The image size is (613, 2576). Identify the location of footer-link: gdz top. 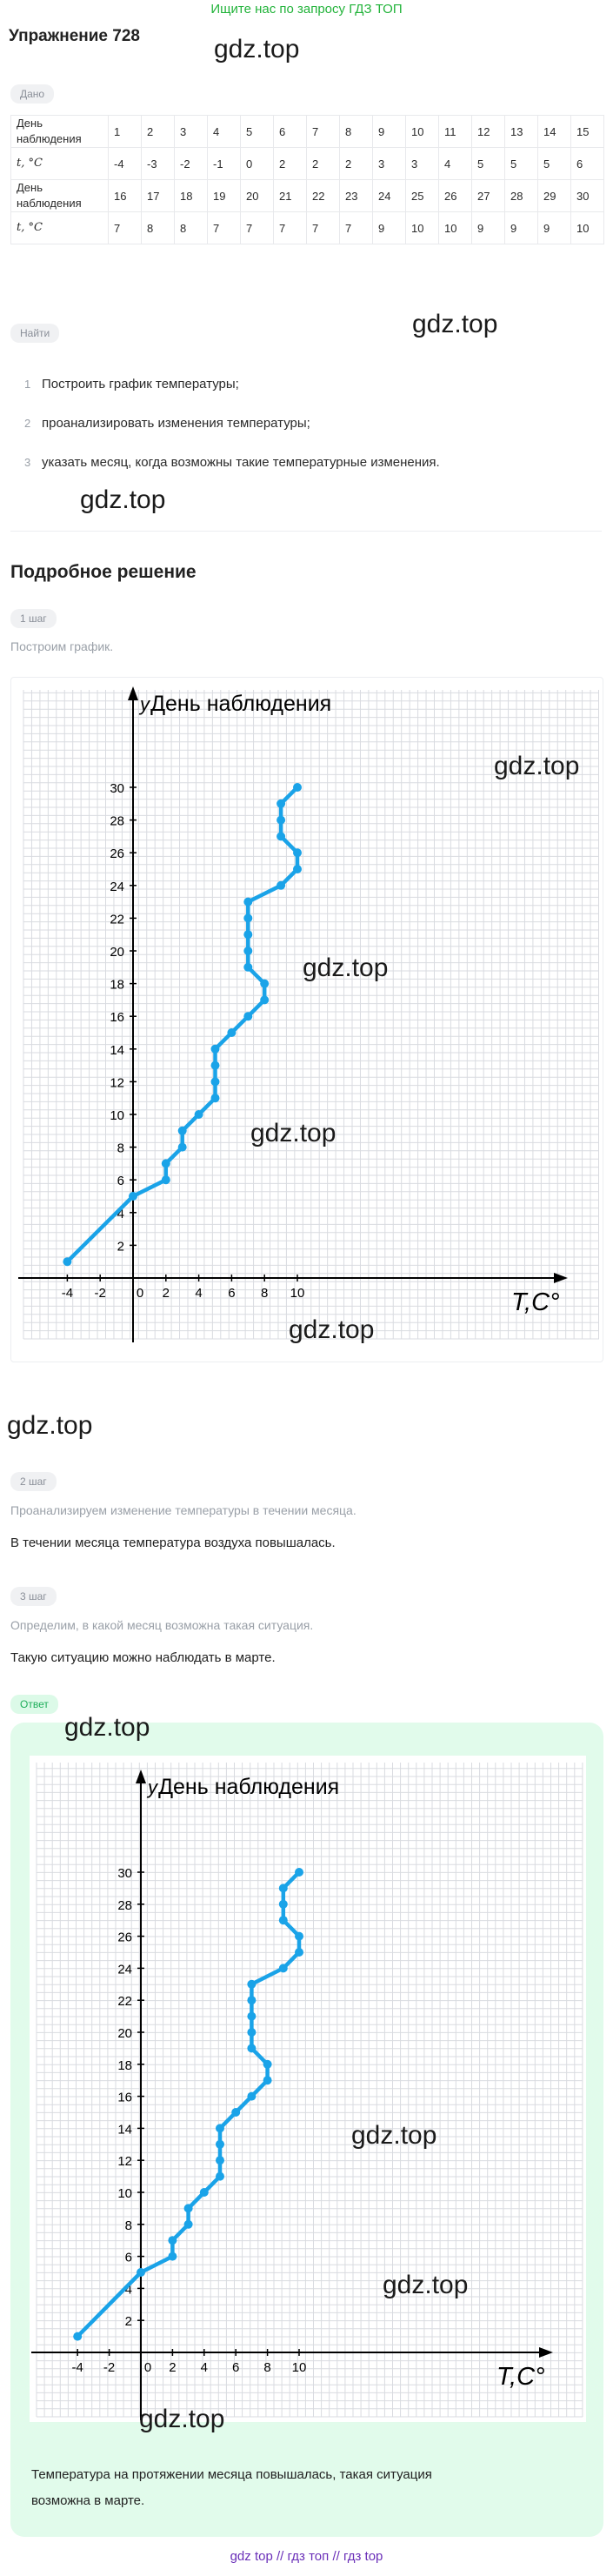
(251, 2556).